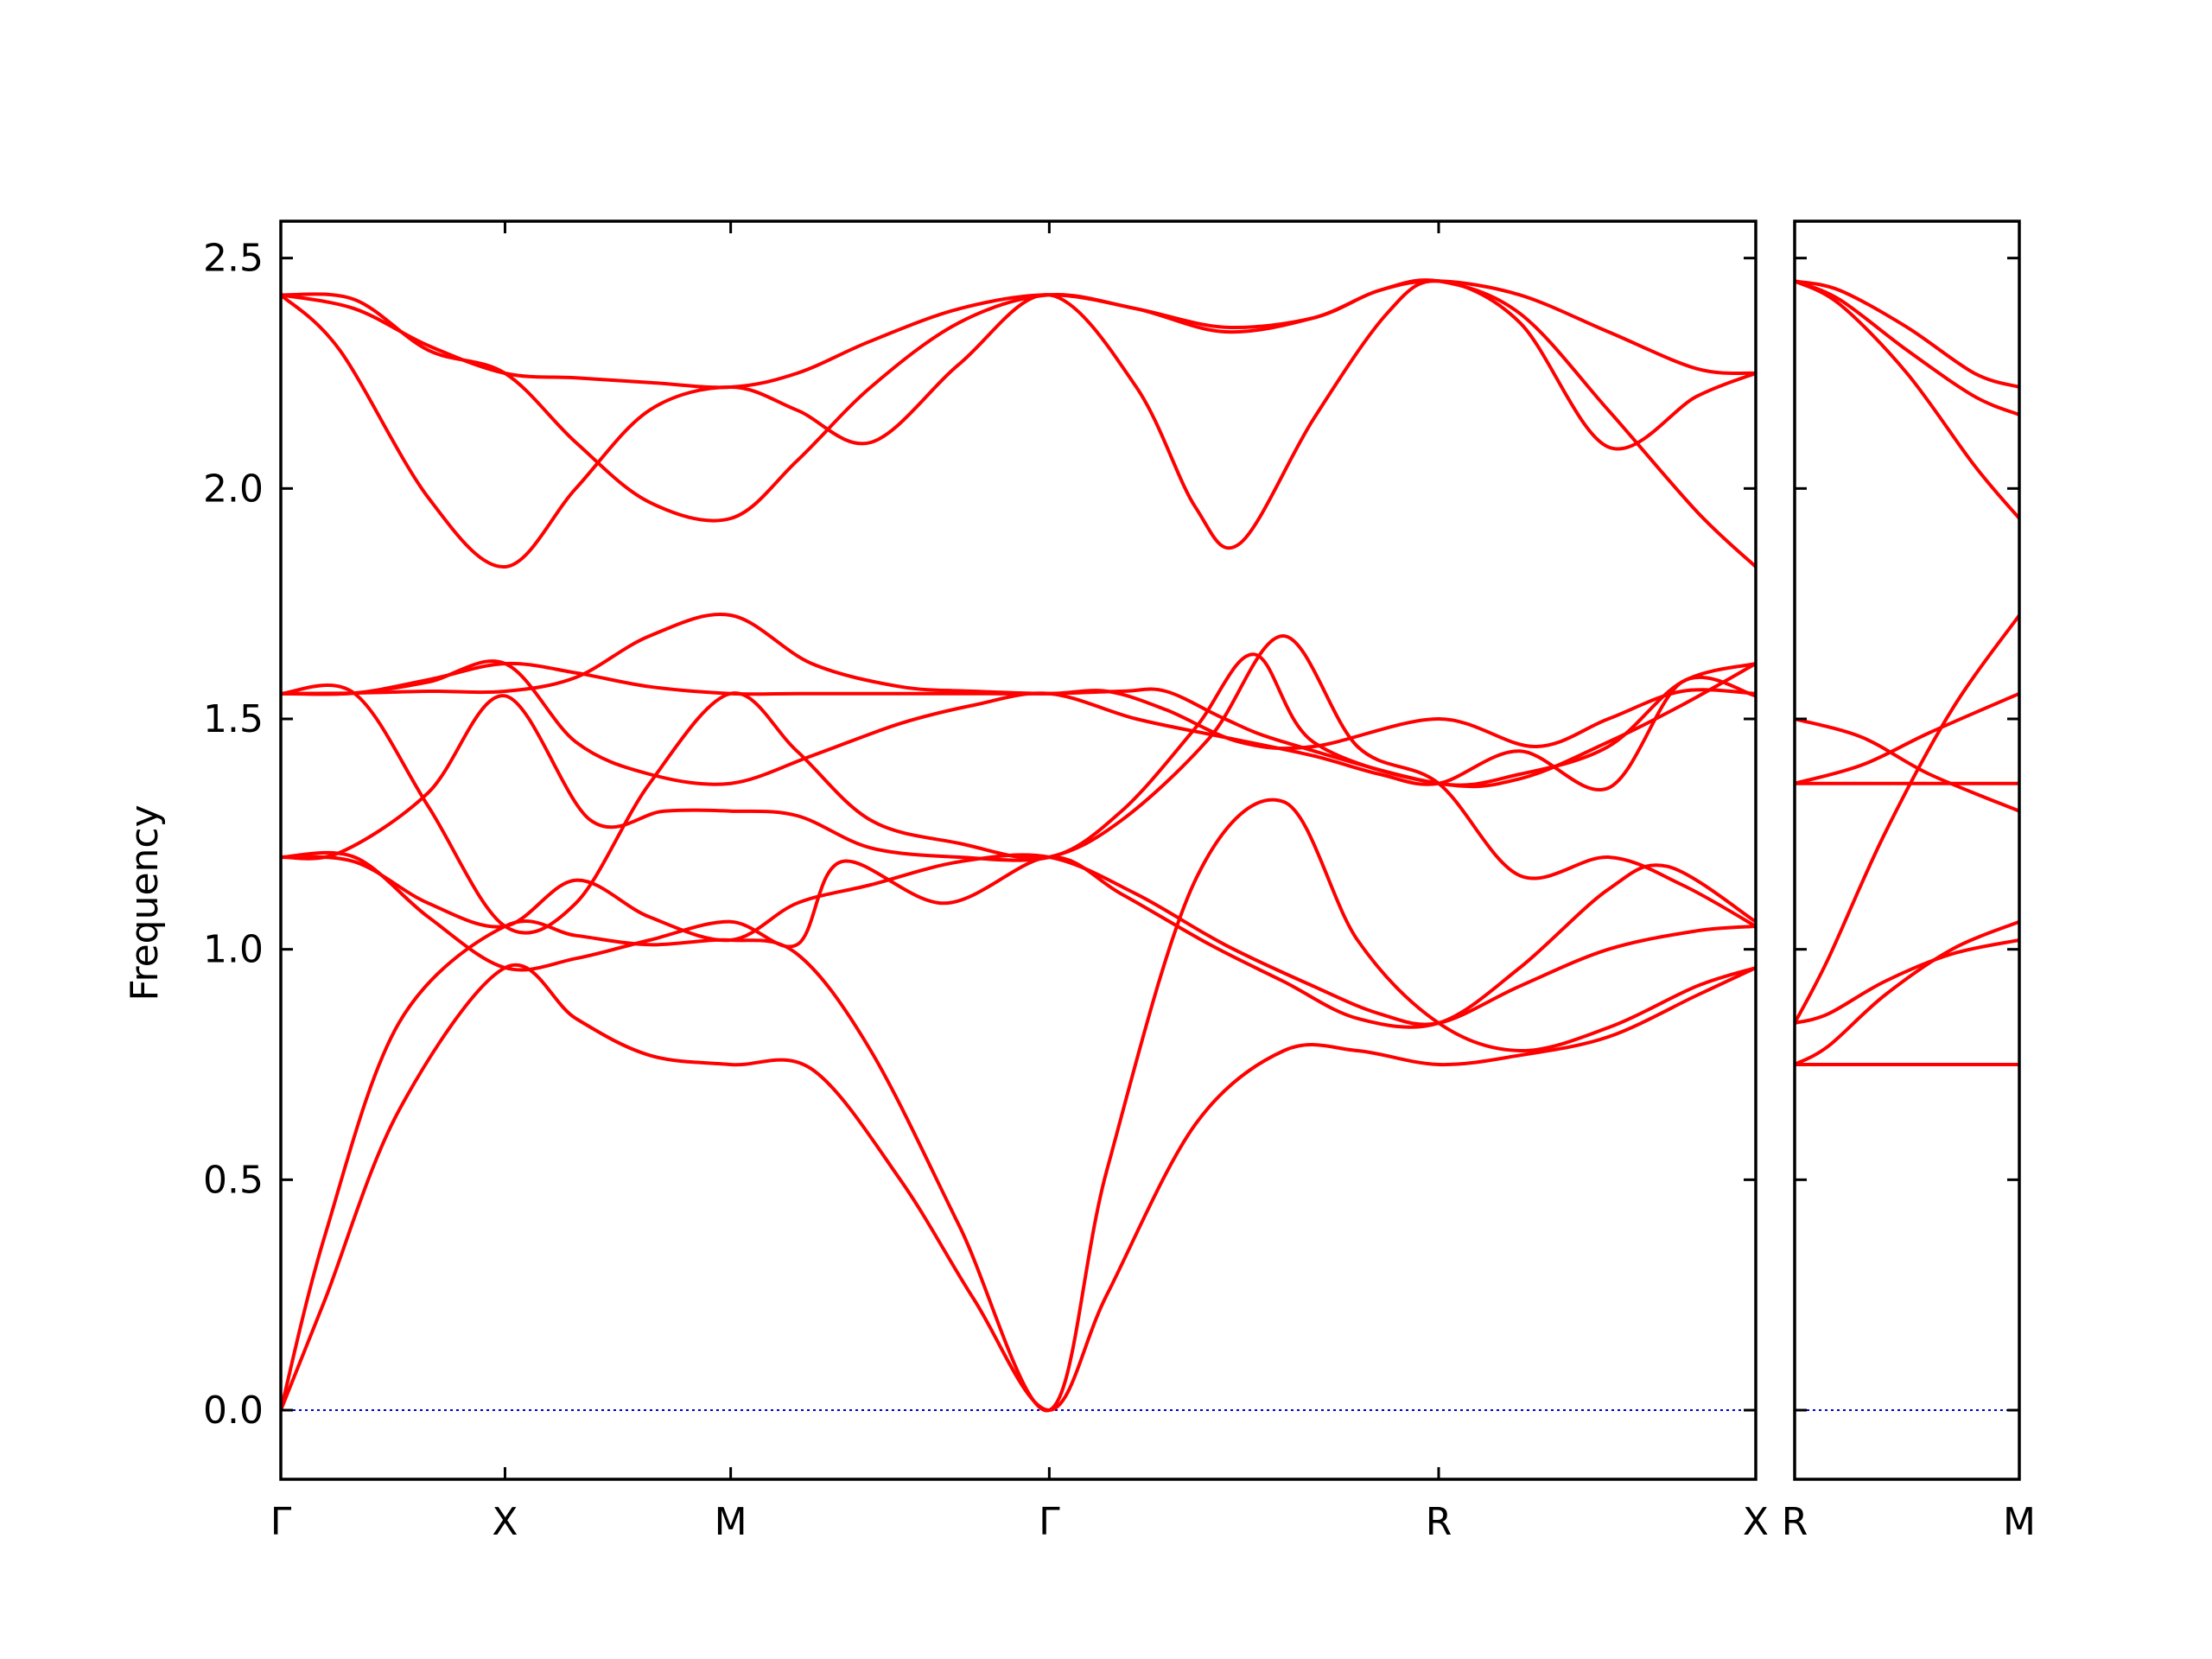 This screenshot has height=1659, width=2212. Describe the element at coordinates (233, 1180) in the screenshot. I see `y-tick-label: 0.5` at that location.